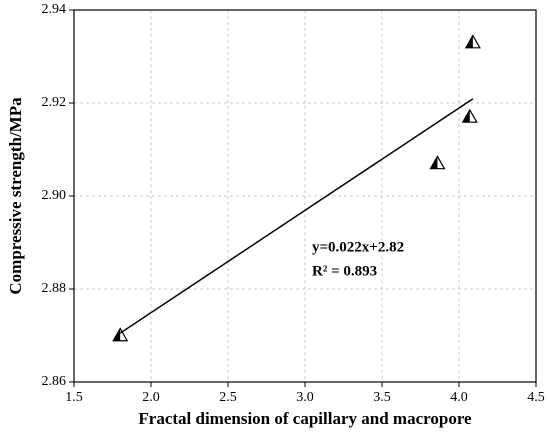 Image resolution: width=550 pixels, height=435 pixels. Describe the element at coordinates (459, 397) in the screenshot. I see `x-tick-label: 4.0` at that location.